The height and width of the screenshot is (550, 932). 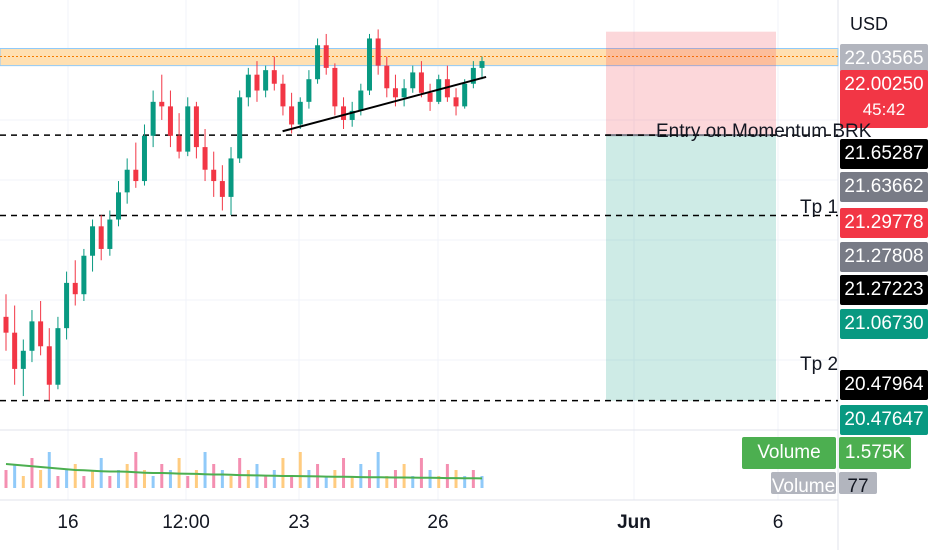 I want to click on entry-label: Entry on Momentum BRK, so click(x=764, y=131).